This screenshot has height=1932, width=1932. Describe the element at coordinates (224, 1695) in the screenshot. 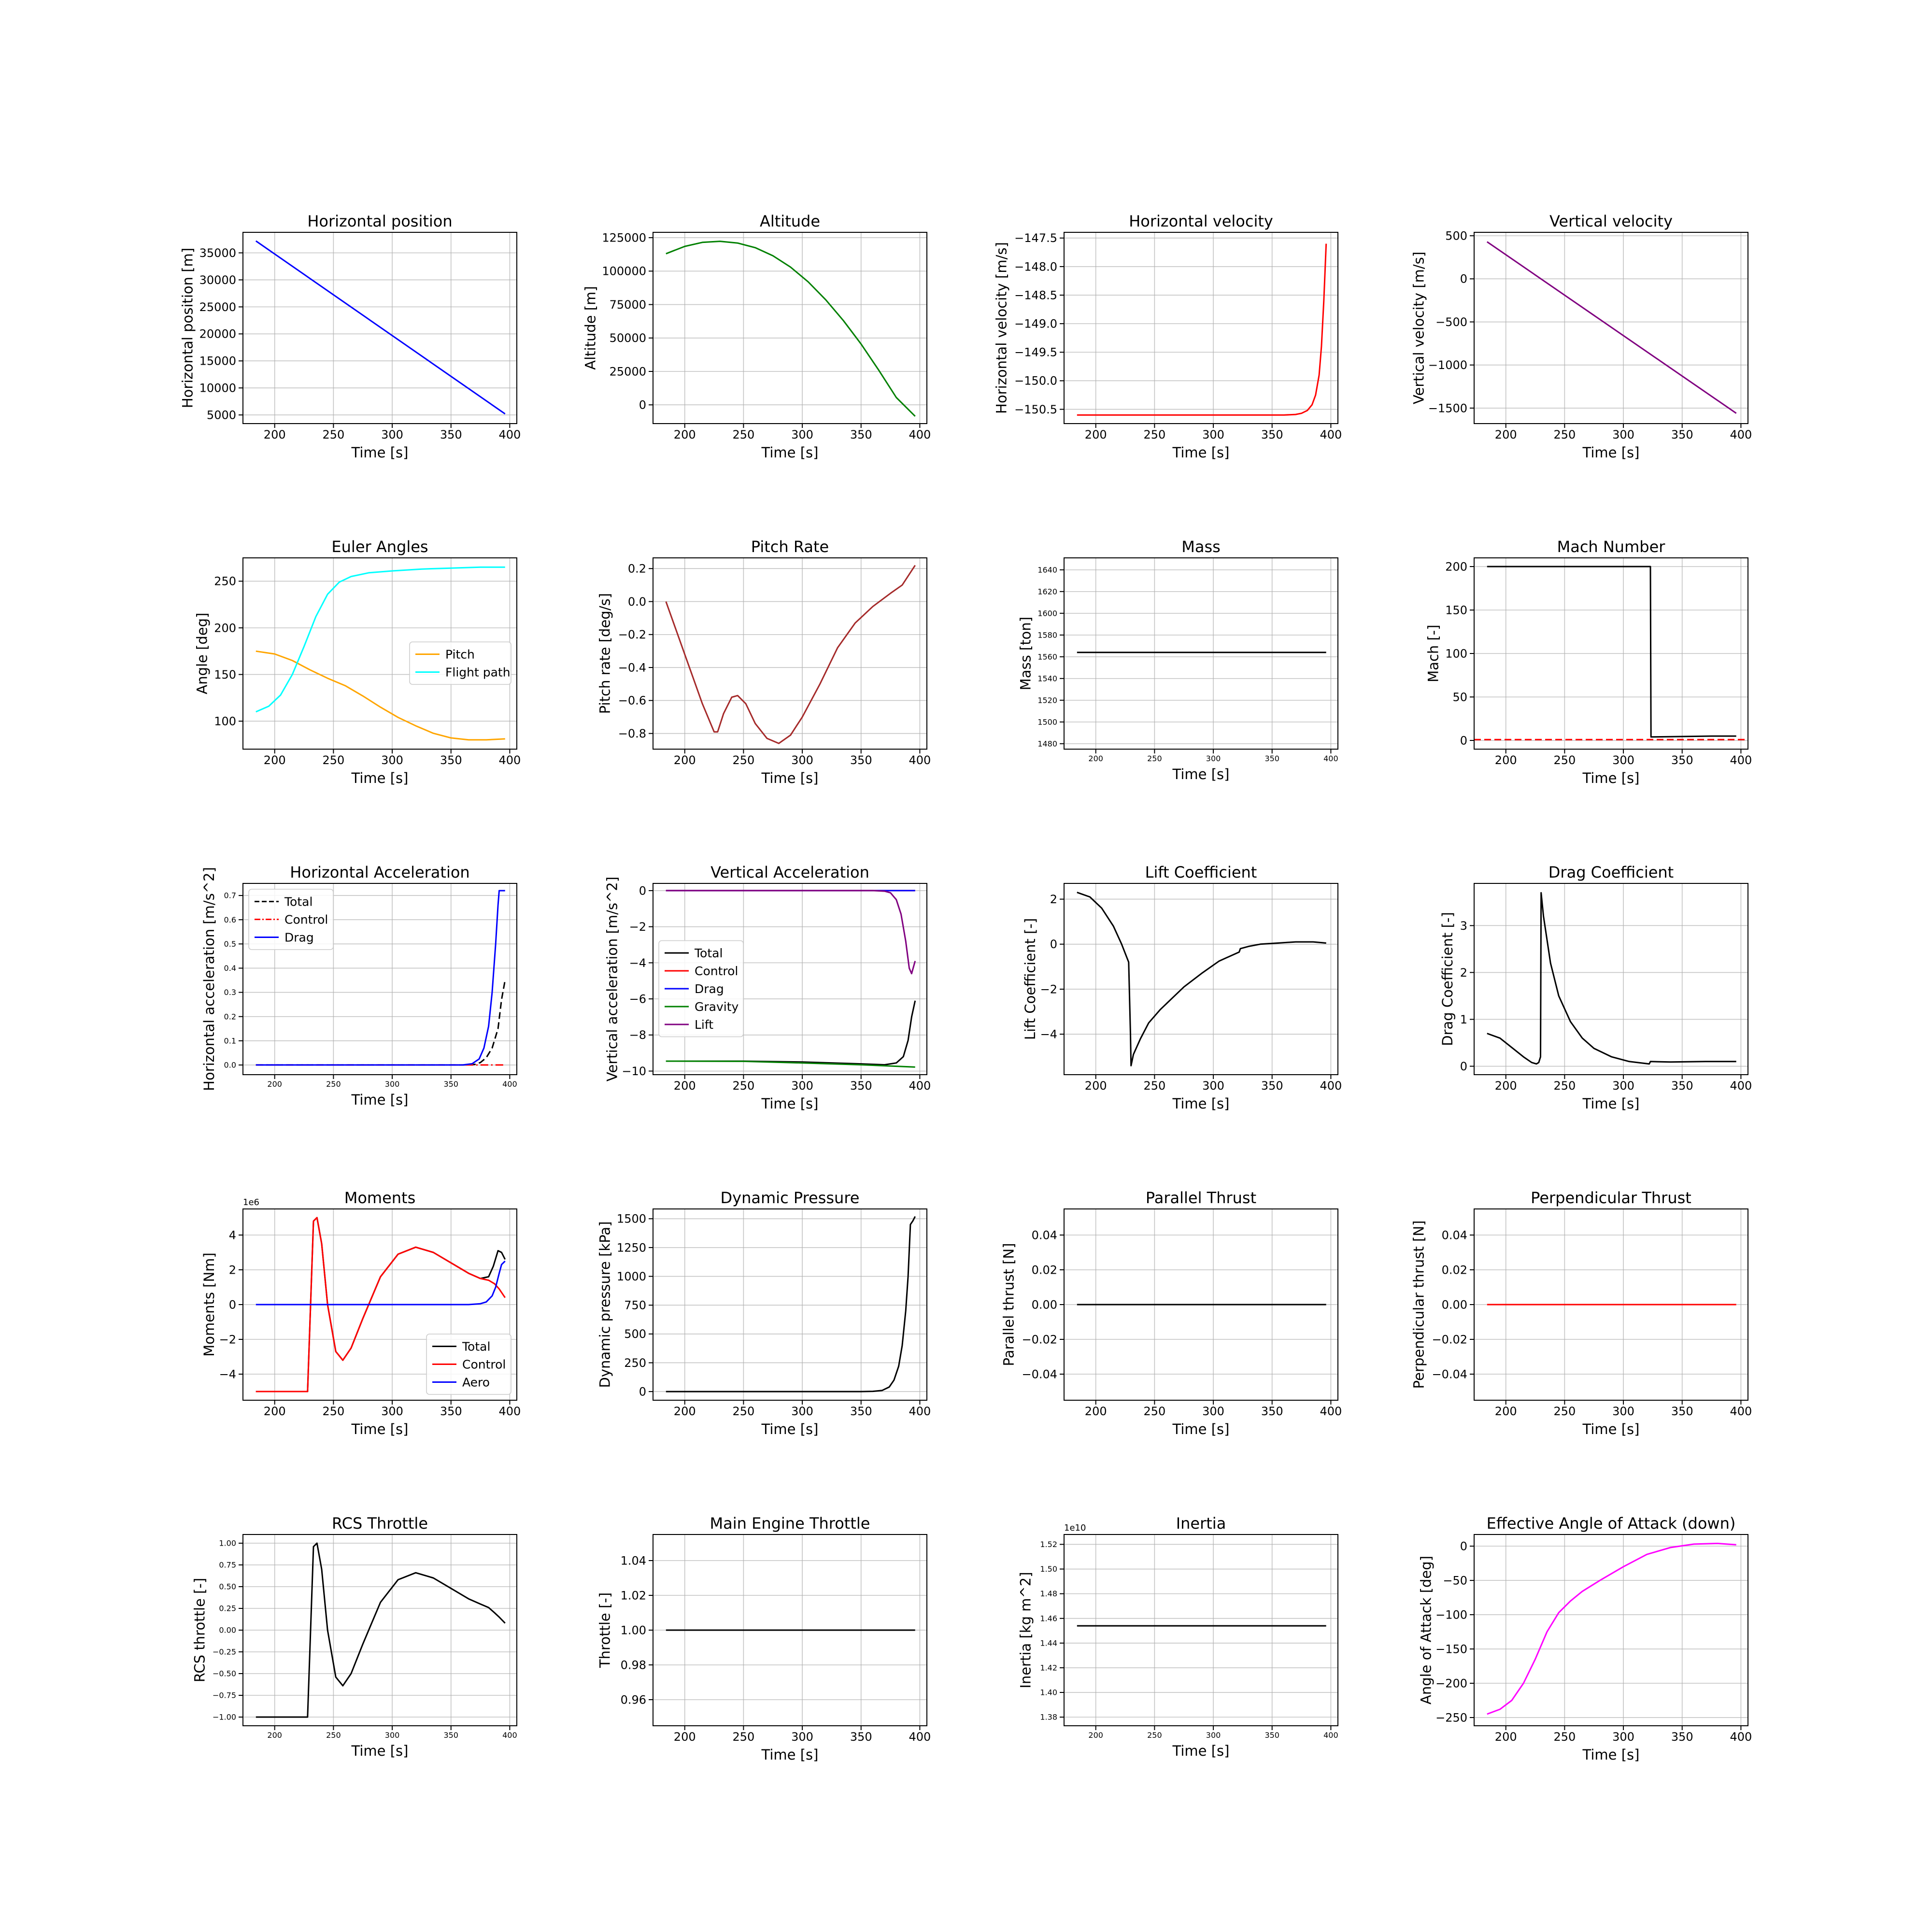

I see `y-tick-label: −0.75` at that location.